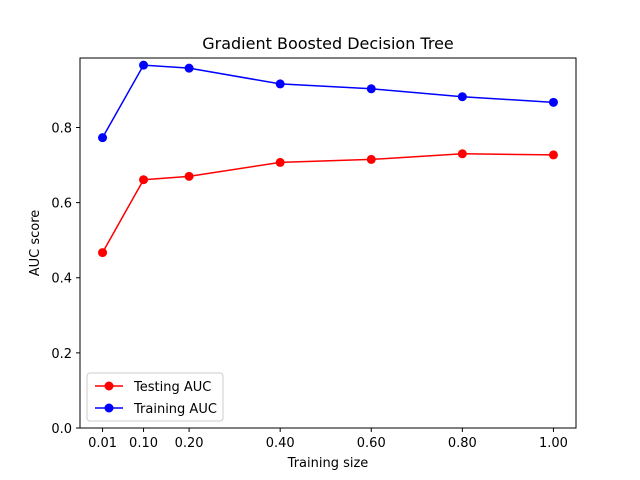 The image size is (640, 480). Describe the element at coordinates (102, 443) in the screenshot. I see `x-tick-label: 0.01` at that location.